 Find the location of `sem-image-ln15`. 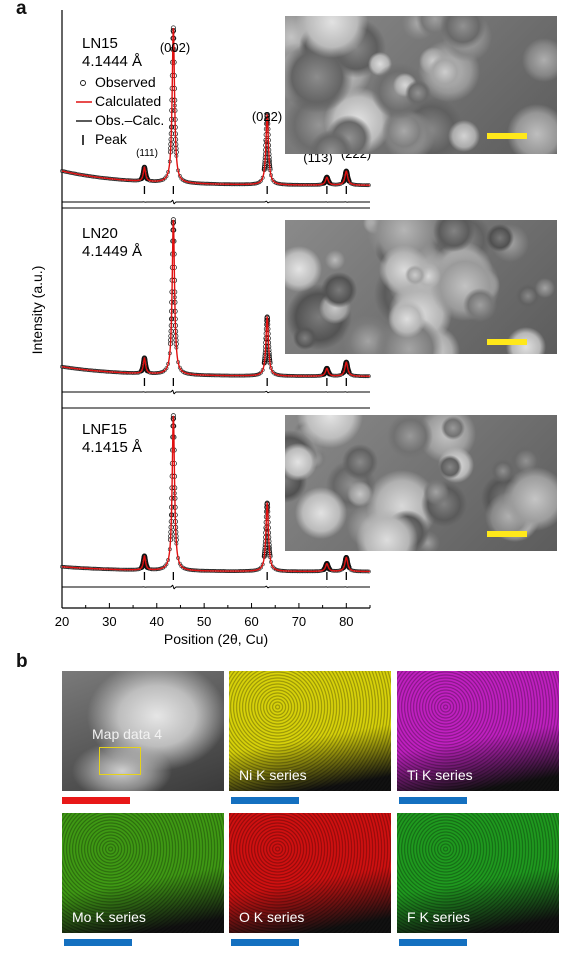

sem-image-ln15 is located at coordinates (421, 85).